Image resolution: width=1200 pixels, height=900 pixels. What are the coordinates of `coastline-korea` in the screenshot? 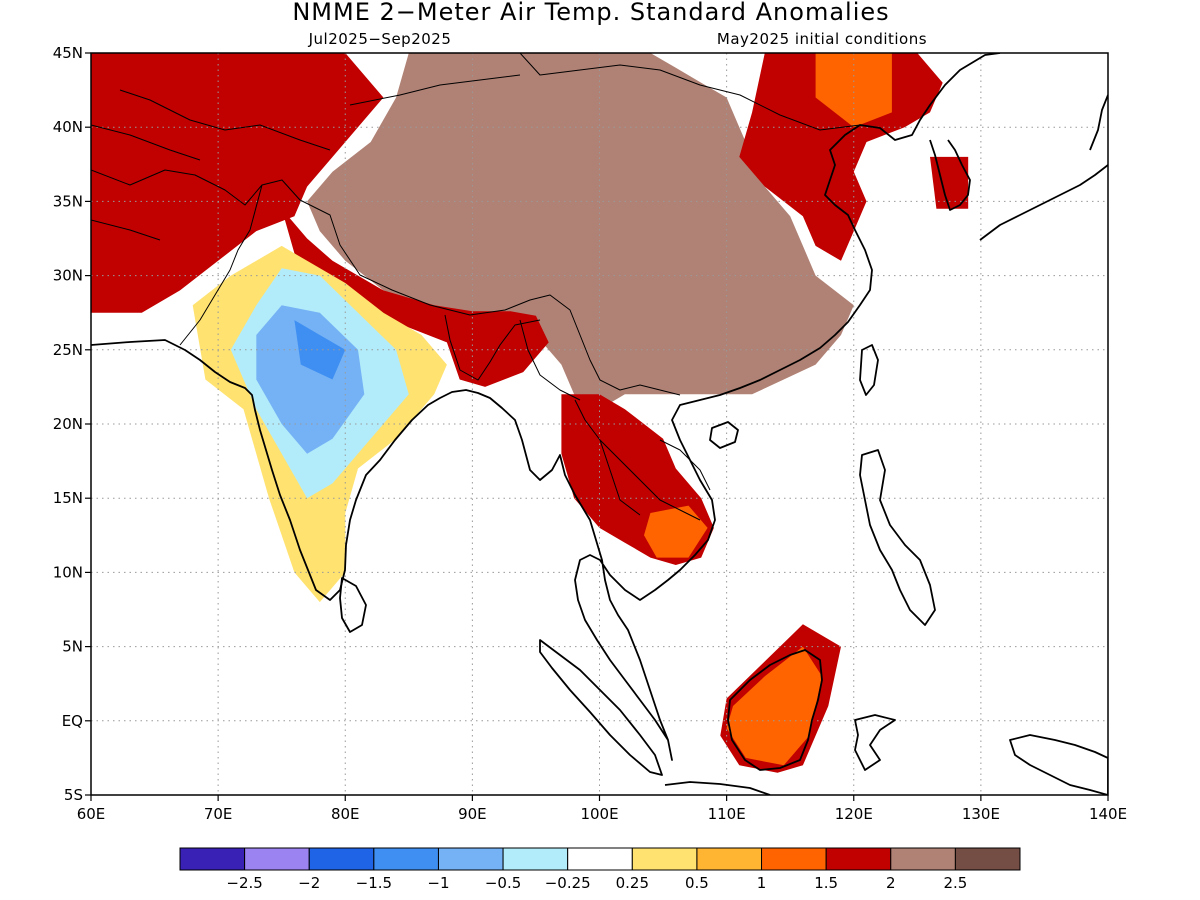 It's located at (950, 175).